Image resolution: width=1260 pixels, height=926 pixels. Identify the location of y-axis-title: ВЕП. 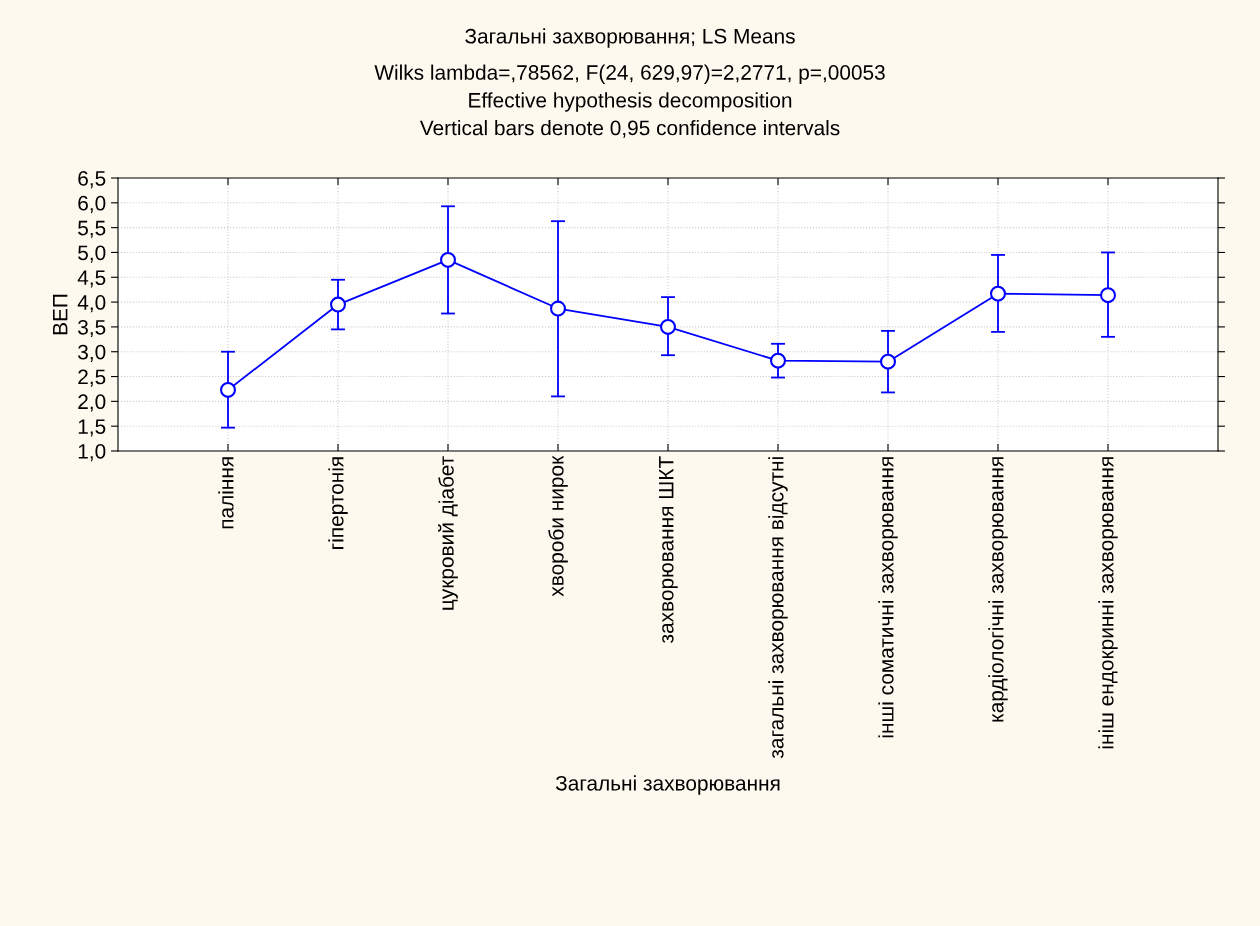
(60, 314).